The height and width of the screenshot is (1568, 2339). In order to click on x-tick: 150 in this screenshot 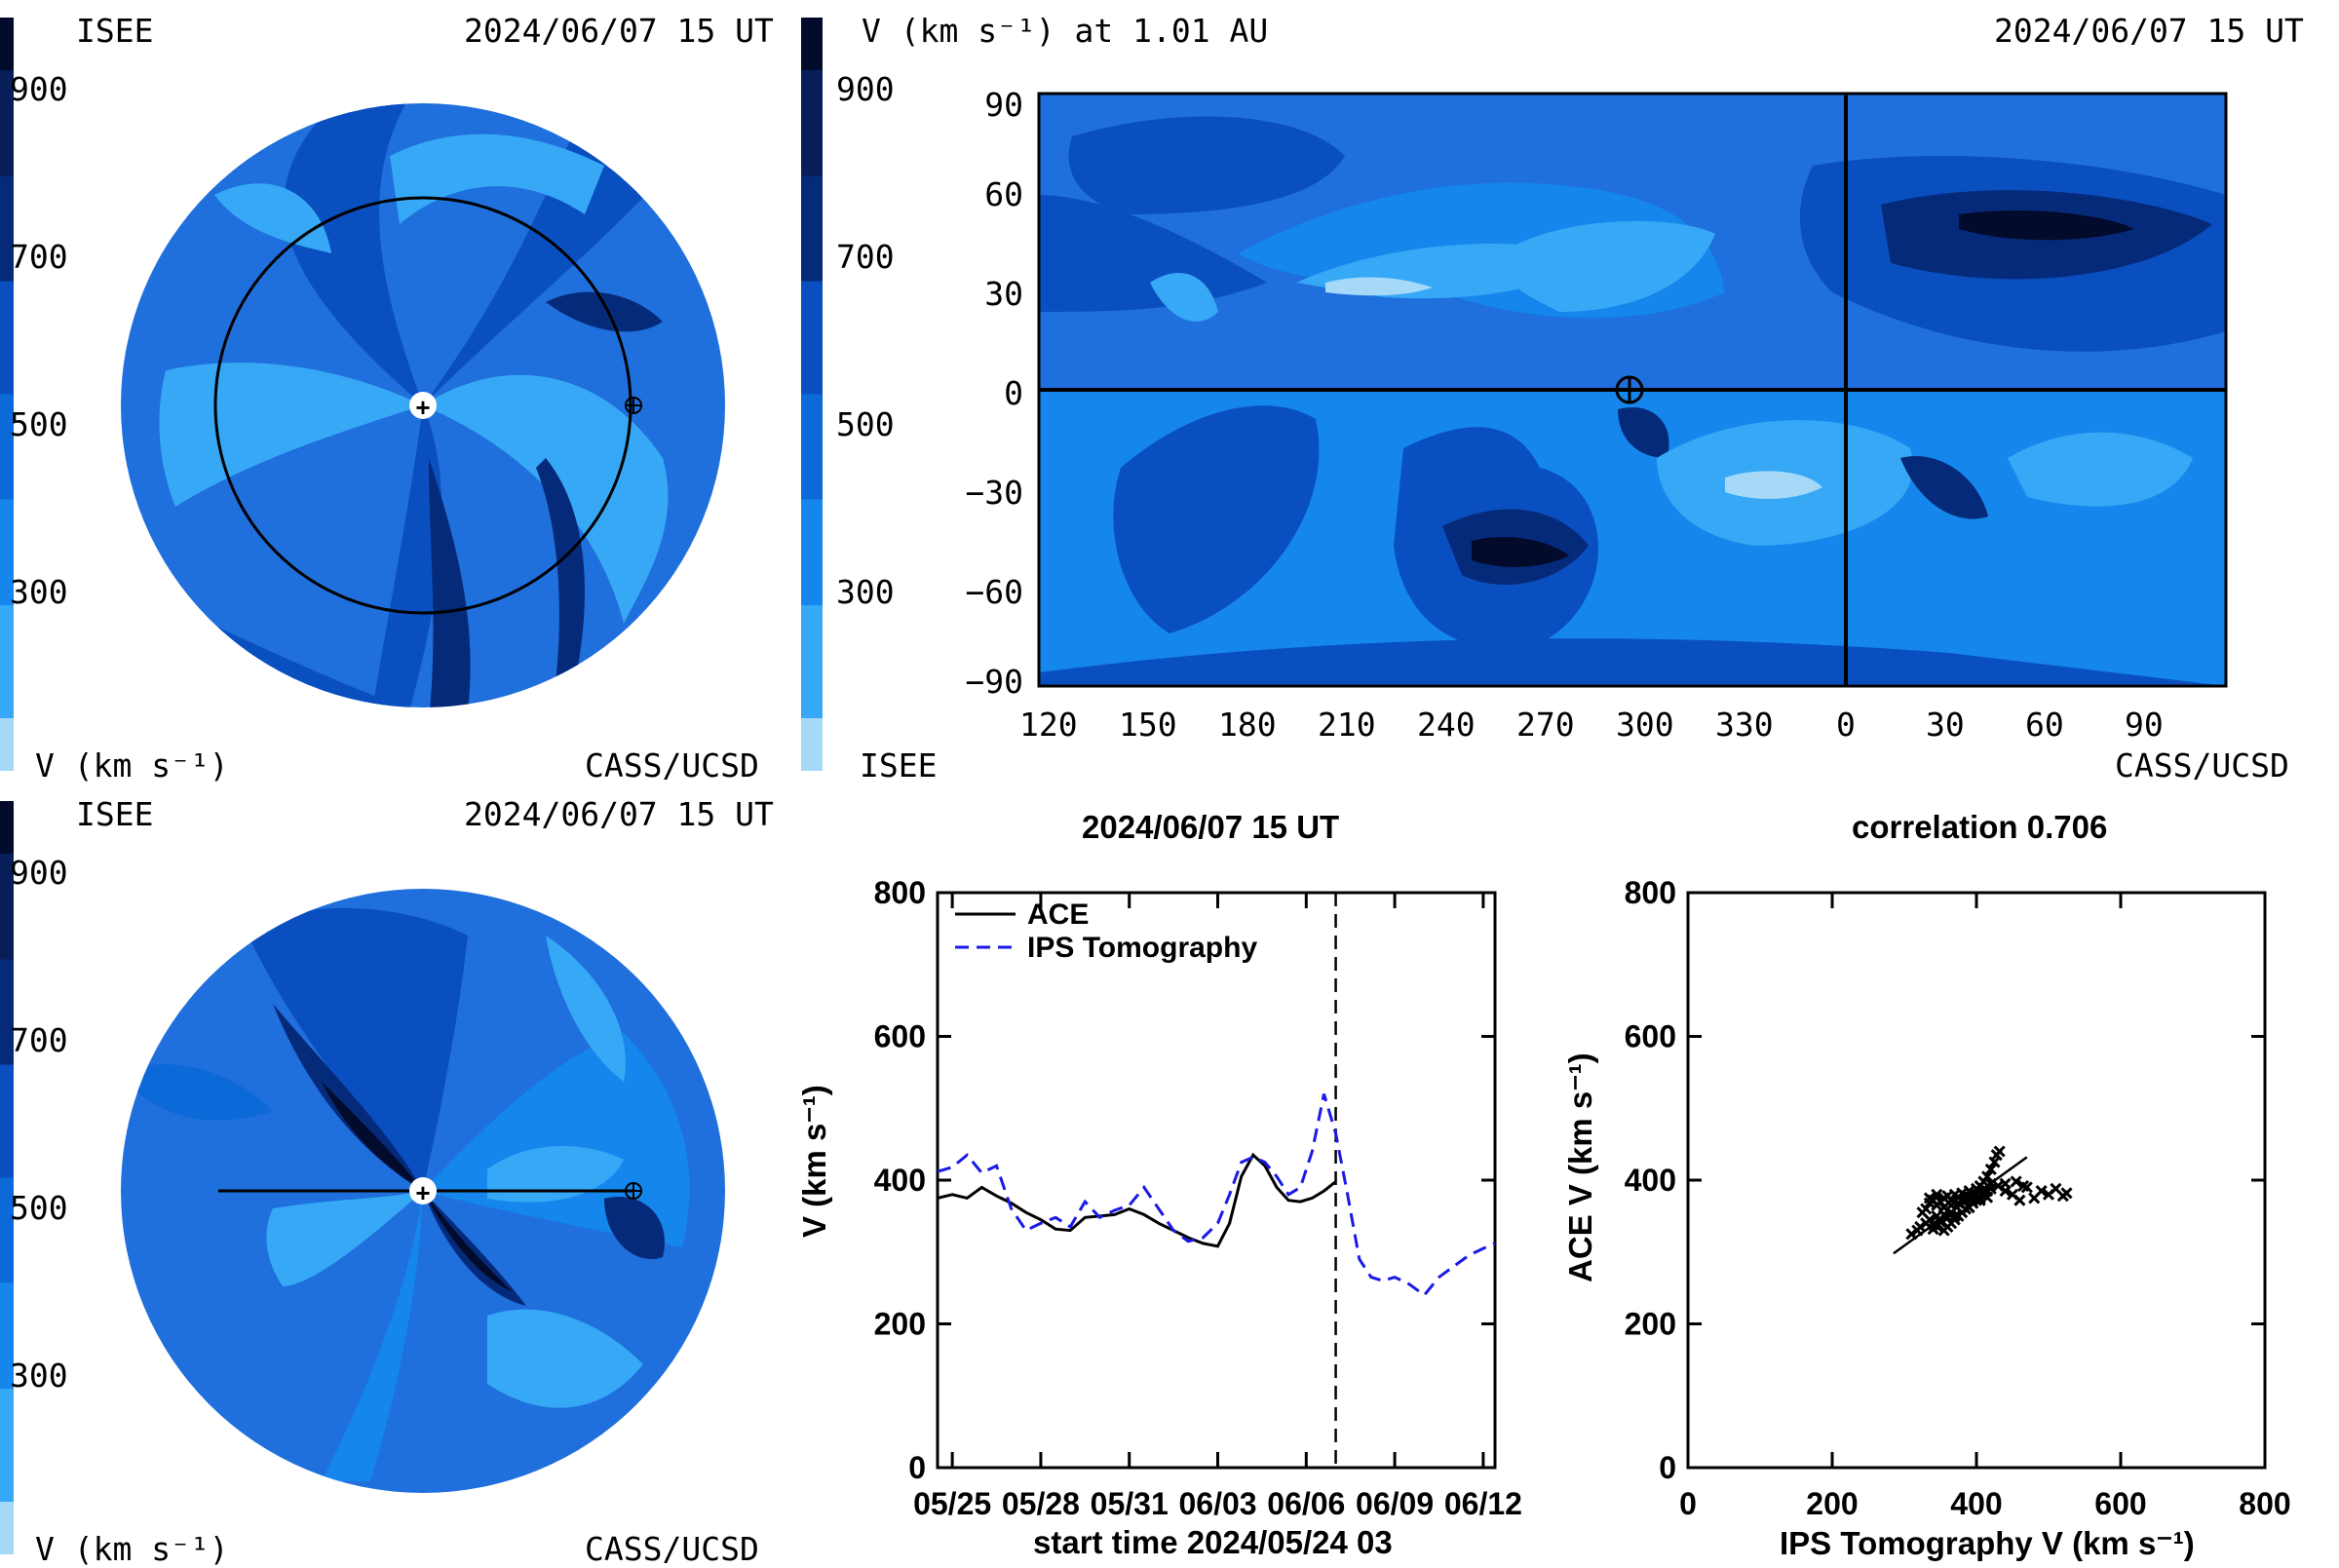, I will do `click(1148, 725)`.